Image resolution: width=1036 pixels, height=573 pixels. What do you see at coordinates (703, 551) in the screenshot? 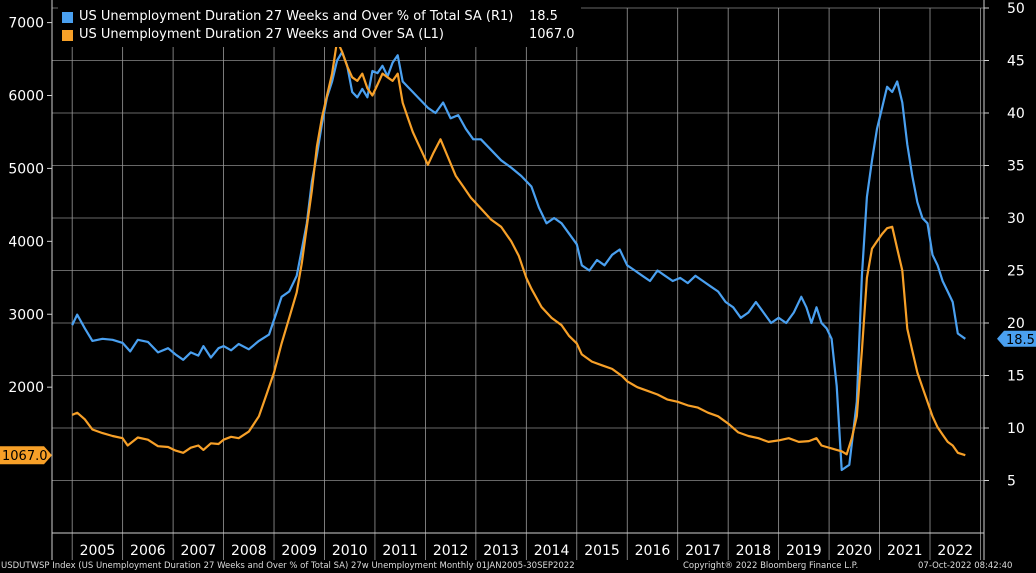
I see `x-tick-label: 2017` at bounding box center [703, 551].